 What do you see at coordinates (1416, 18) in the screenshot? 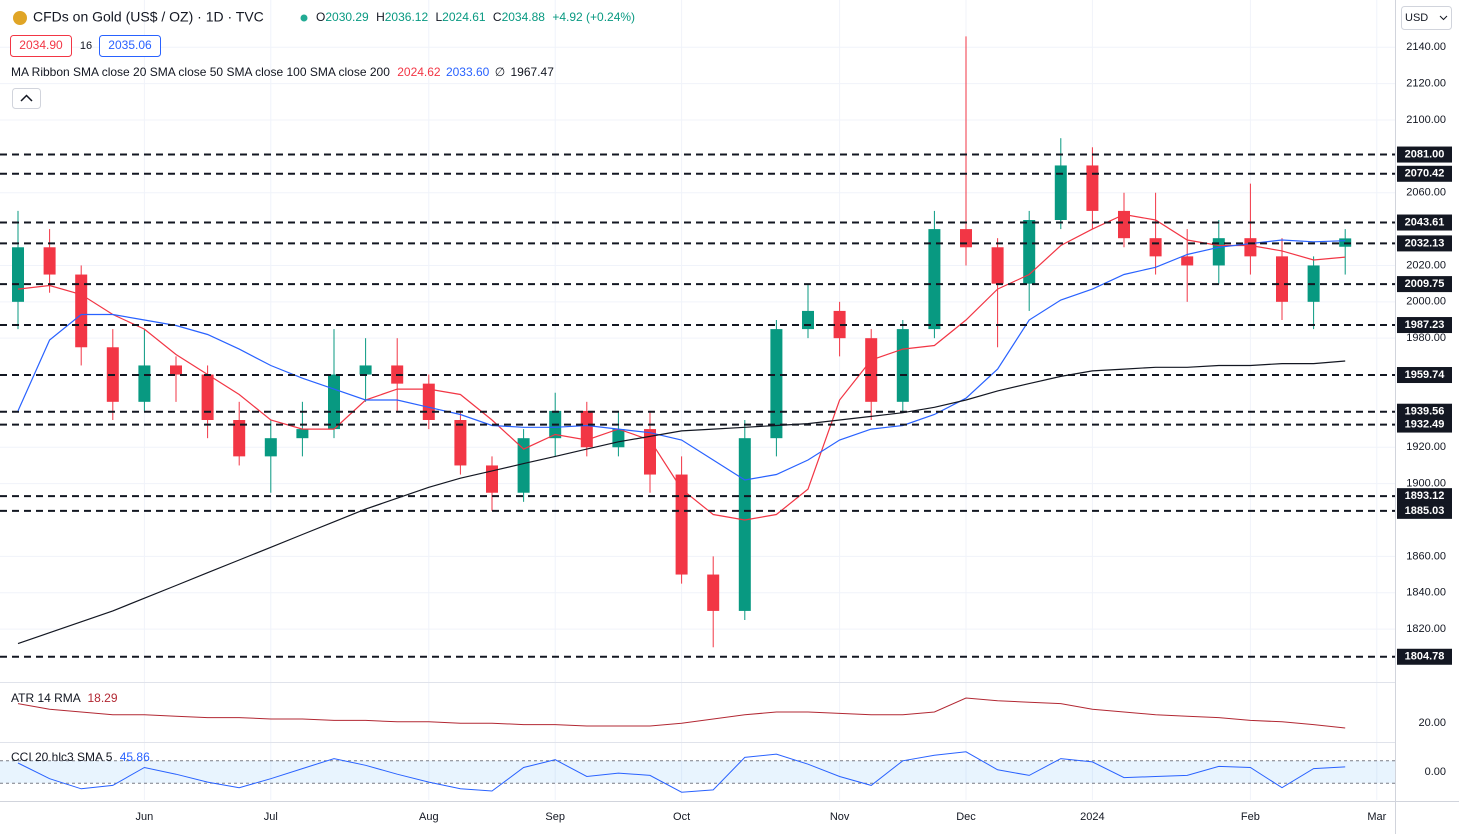
I see `currency: USD` at bounding box center [1416, 18].